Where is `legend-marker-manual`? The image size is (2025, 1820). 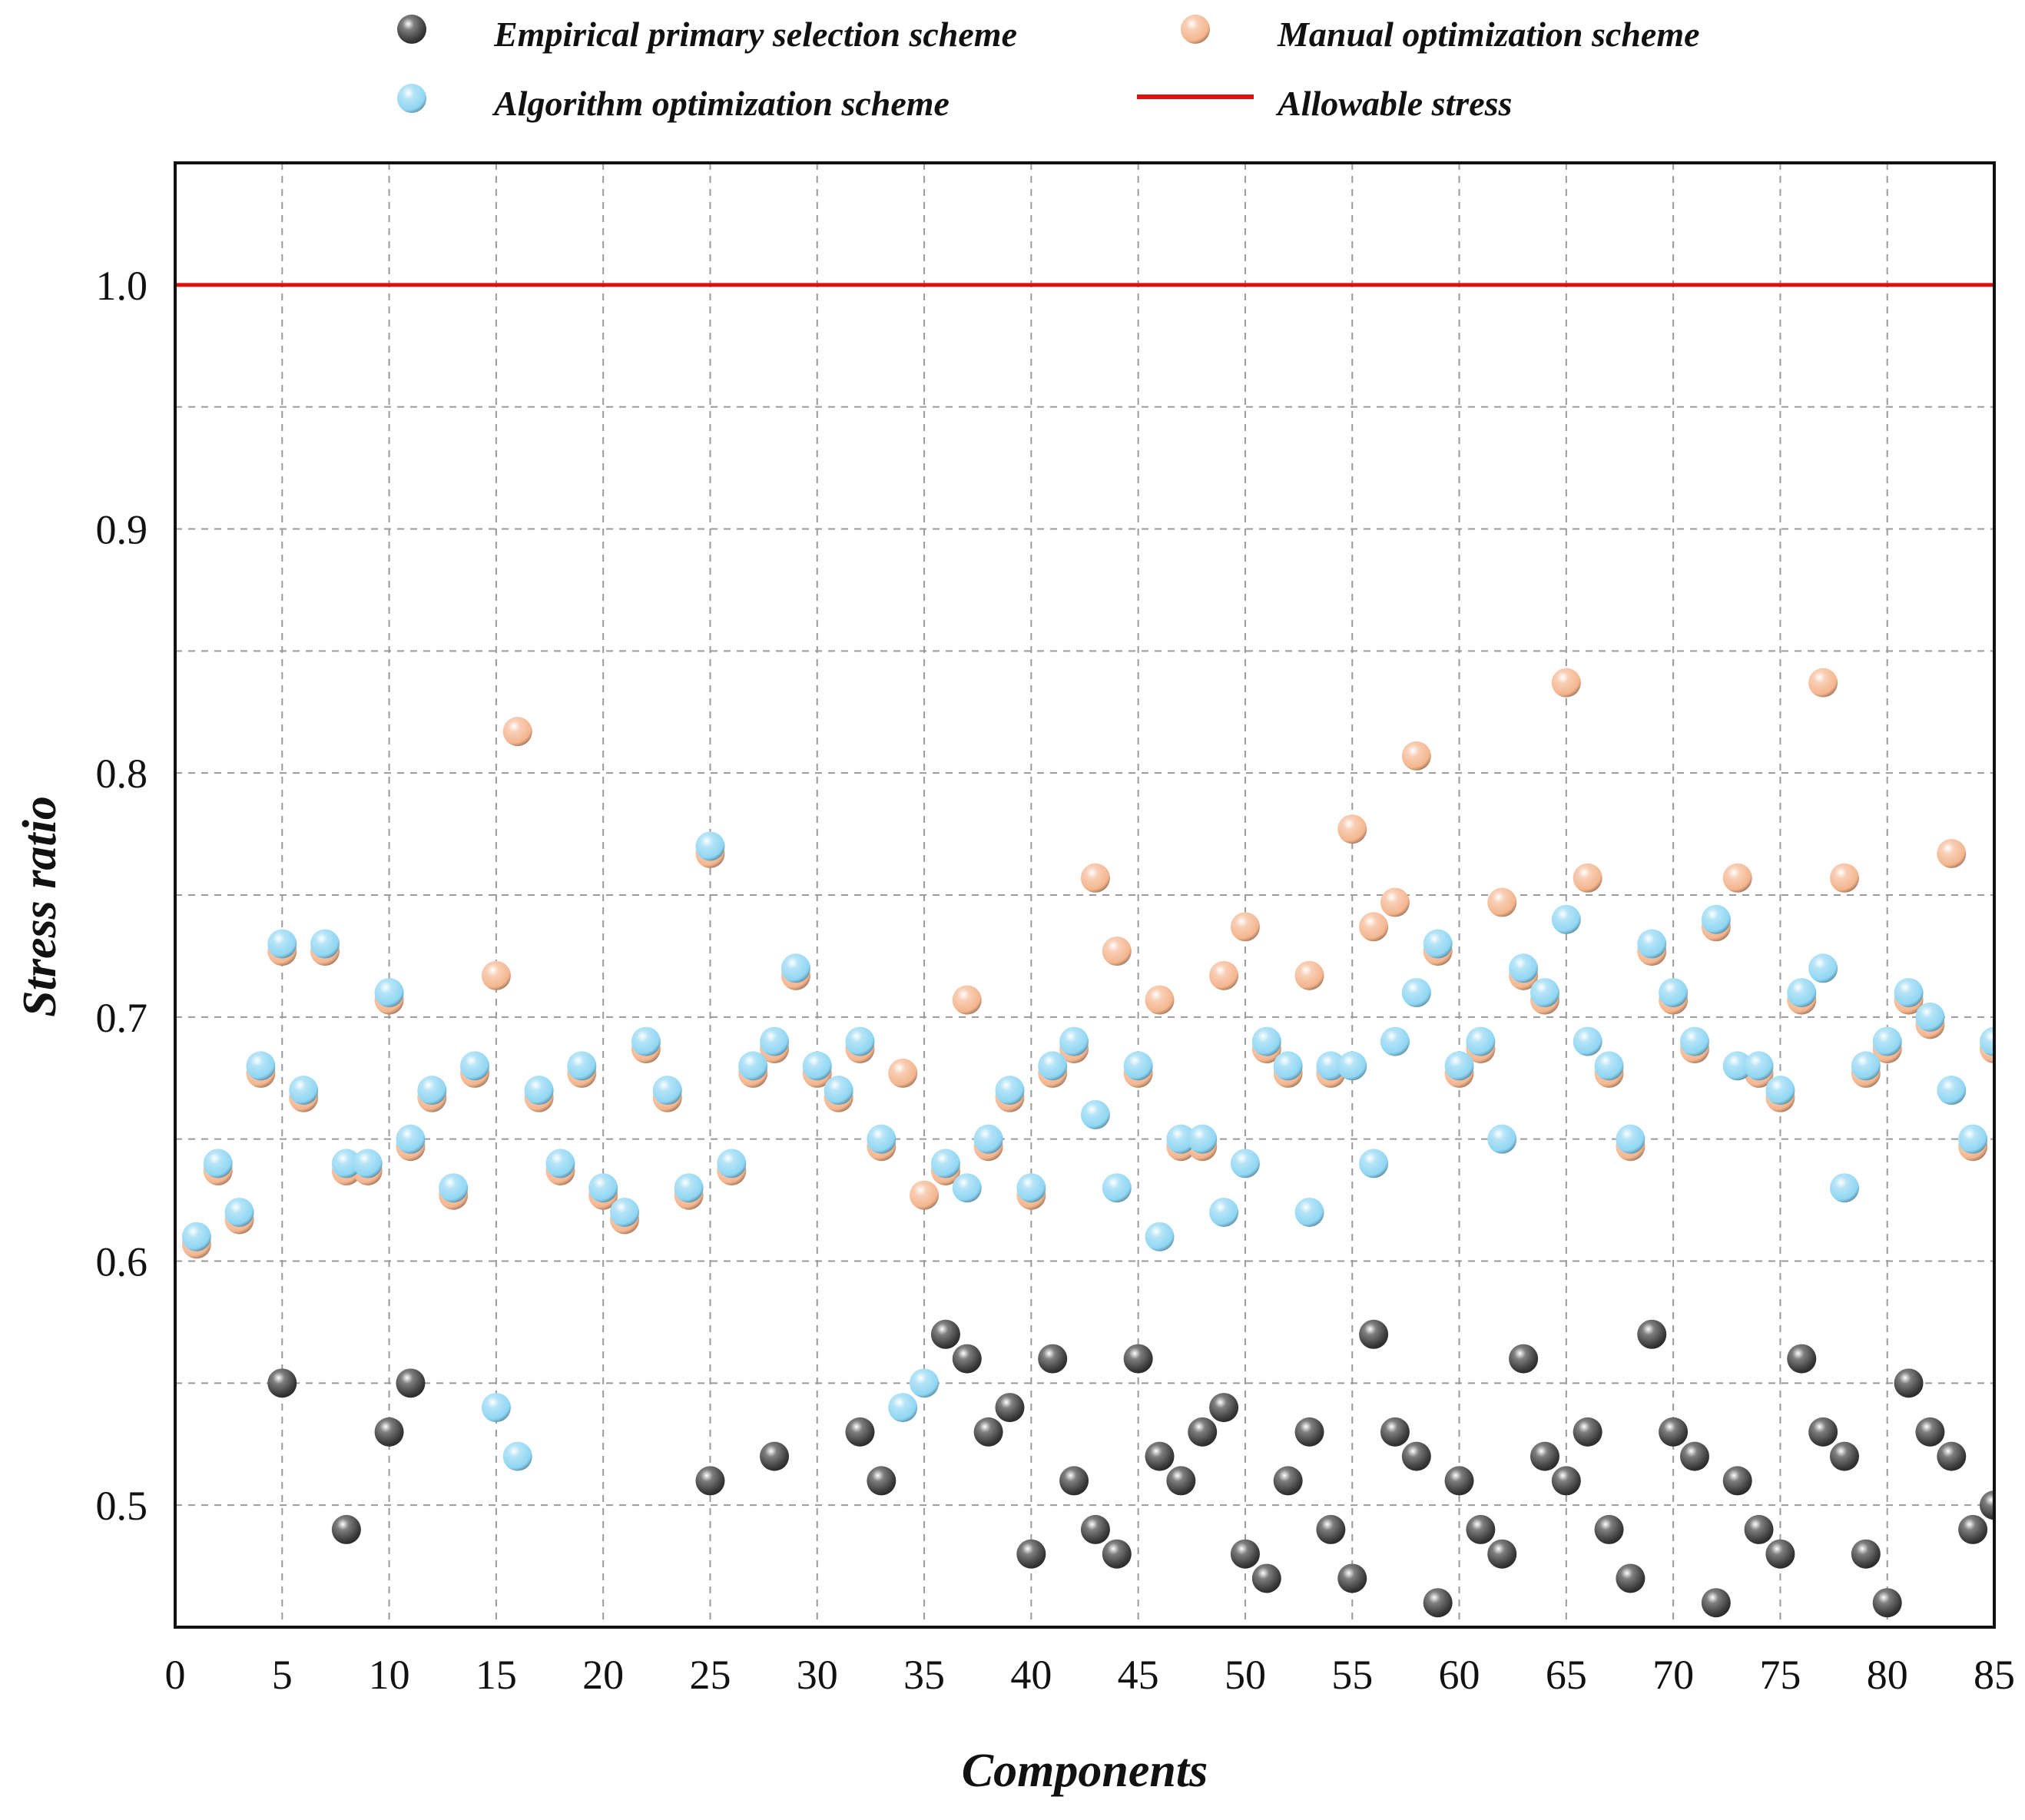 legend-marker-manual is located at coordinates (1195, 30).